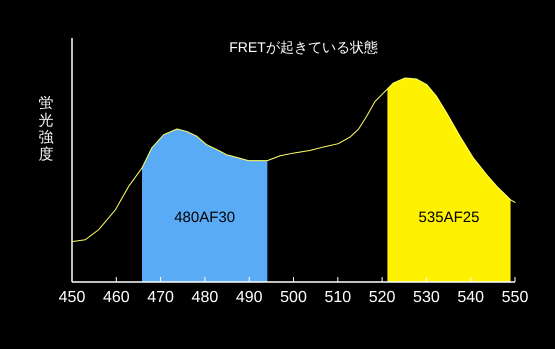 Image resolution: width=555 pixels, height=349 pixels. I want to click on x-tick-label: 490, so click(249, 297).